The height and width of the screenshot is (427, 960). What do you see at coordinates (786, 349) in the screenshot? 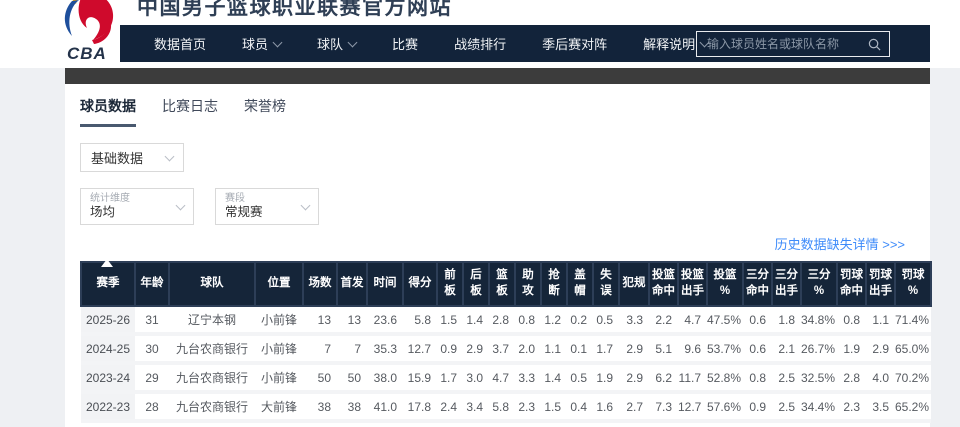
I see `table-cell: 2.1` at bounding box center [786, 349].